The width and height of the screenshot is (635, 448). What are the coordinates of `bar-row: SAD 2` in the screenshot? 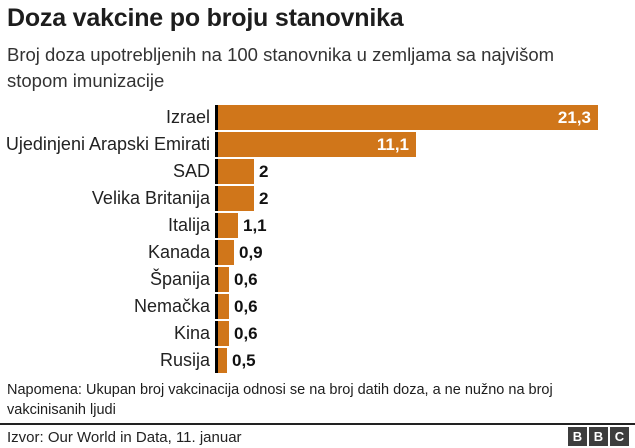 It's located at (317, 171).